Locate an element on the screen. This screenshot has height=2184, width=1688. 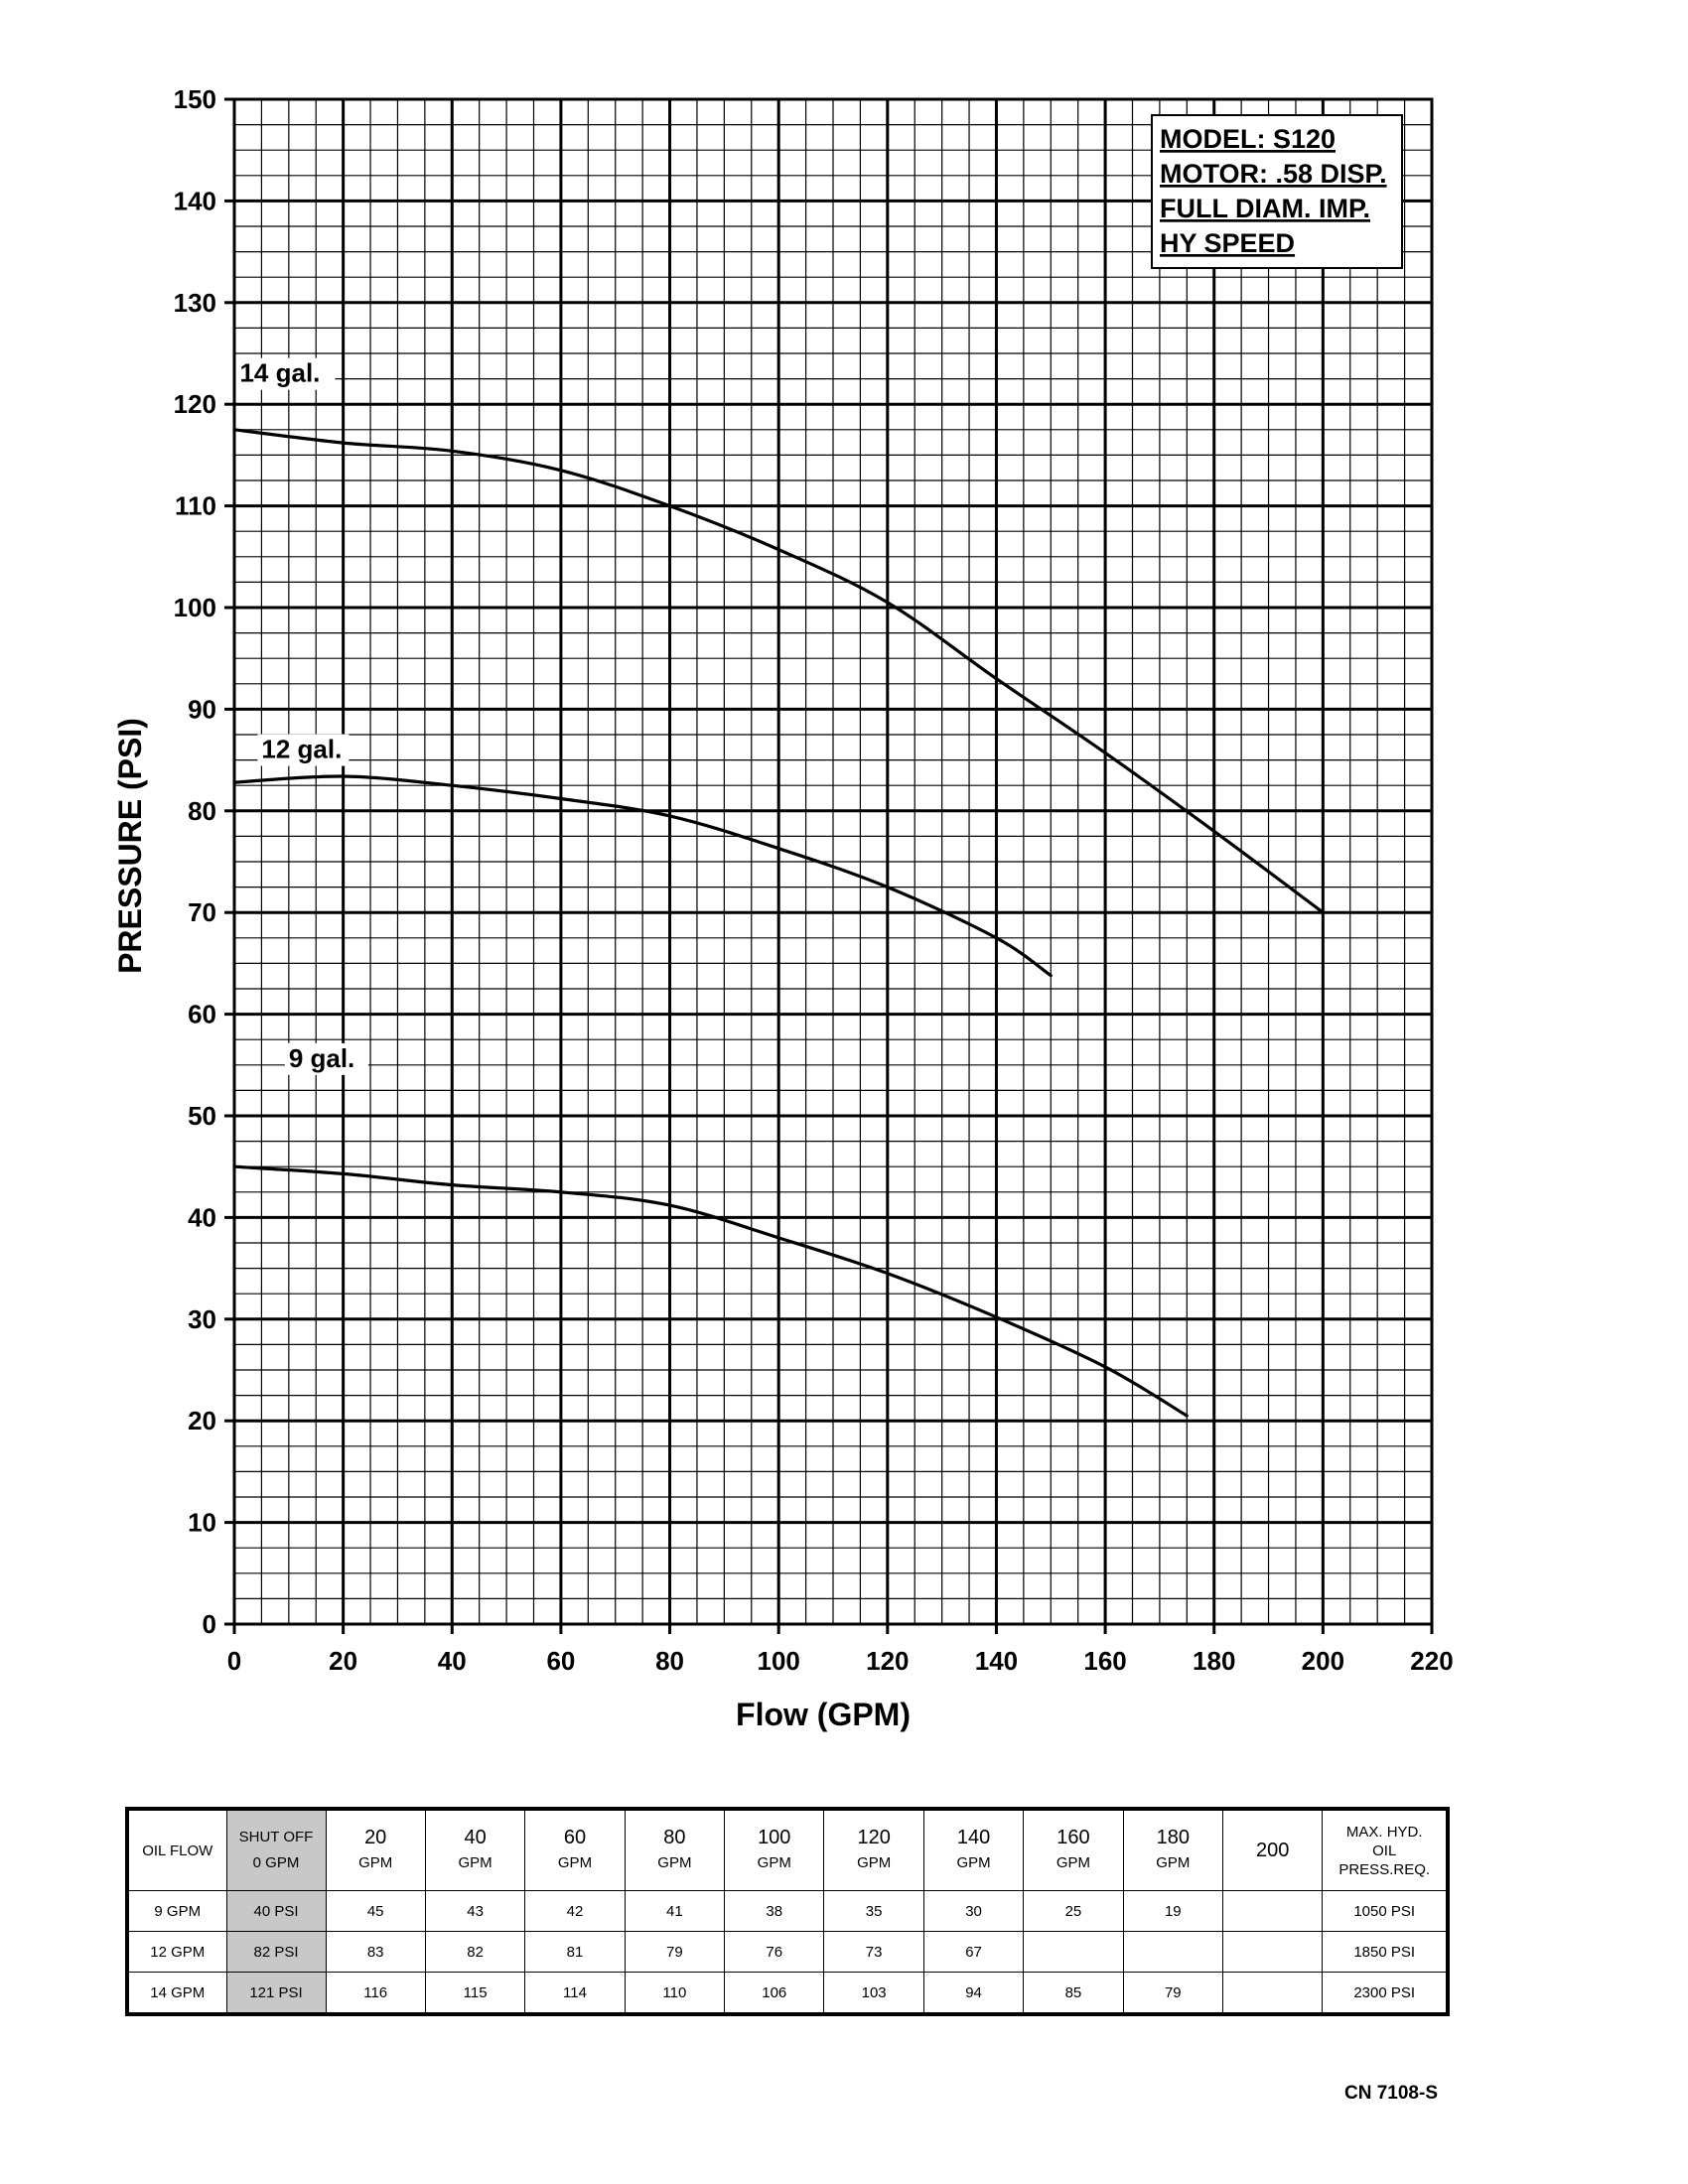
model-line-4: HY SPEED is located at coordinates (1227, 243).